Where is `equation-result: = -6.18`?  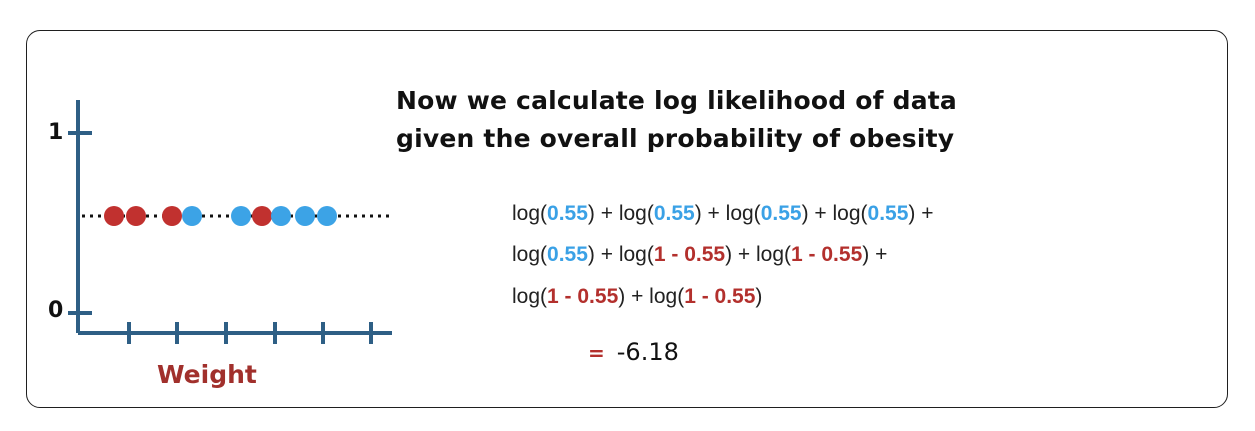
equation-result: = -6.18 is located at coordinates (633, 352).